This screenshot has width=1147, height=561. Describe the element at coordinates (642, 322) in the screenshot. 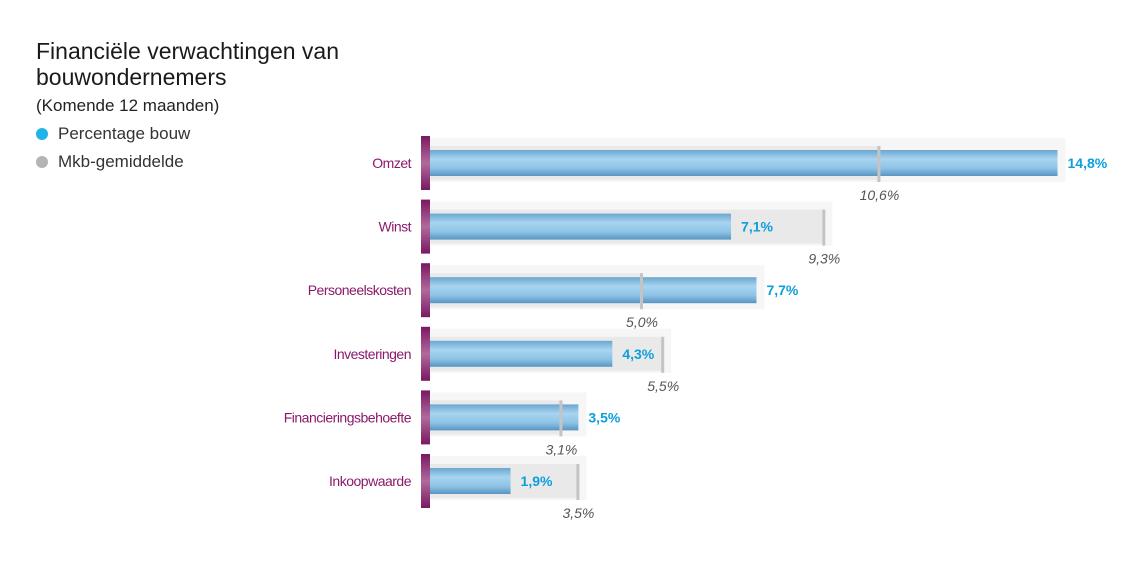

I see `mkb-value-label: 5,0%` at that location.